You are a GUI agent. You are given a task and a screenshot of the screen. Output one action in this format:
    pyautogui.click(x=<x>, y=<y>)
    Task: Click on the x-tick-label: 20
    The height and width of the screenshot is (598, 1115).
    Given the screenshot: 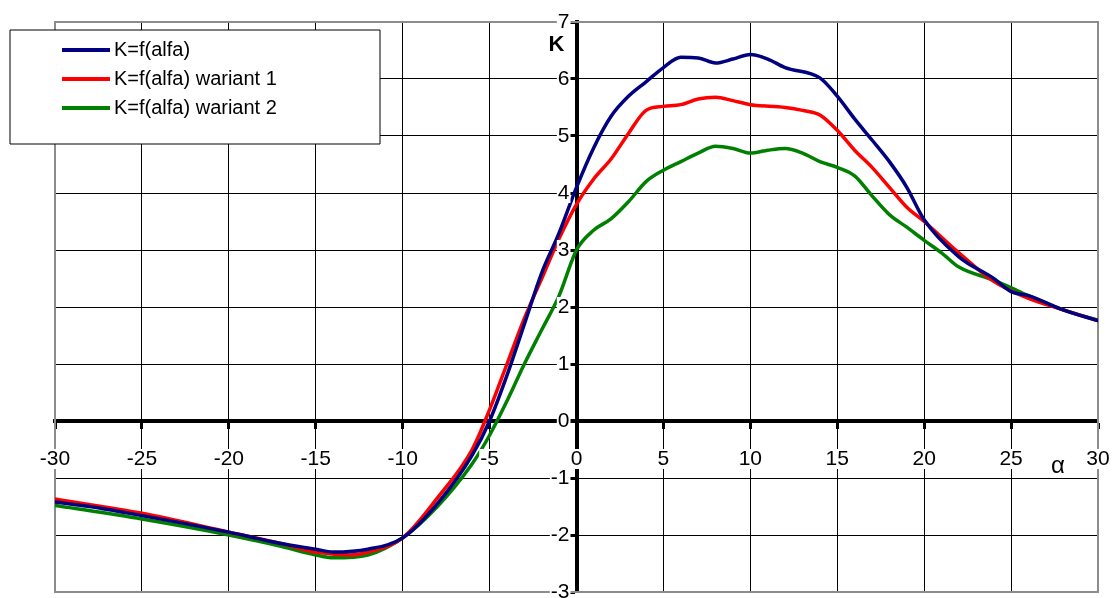 What is the action you would take?
    pyautogui.click(x=924, y=457)
    